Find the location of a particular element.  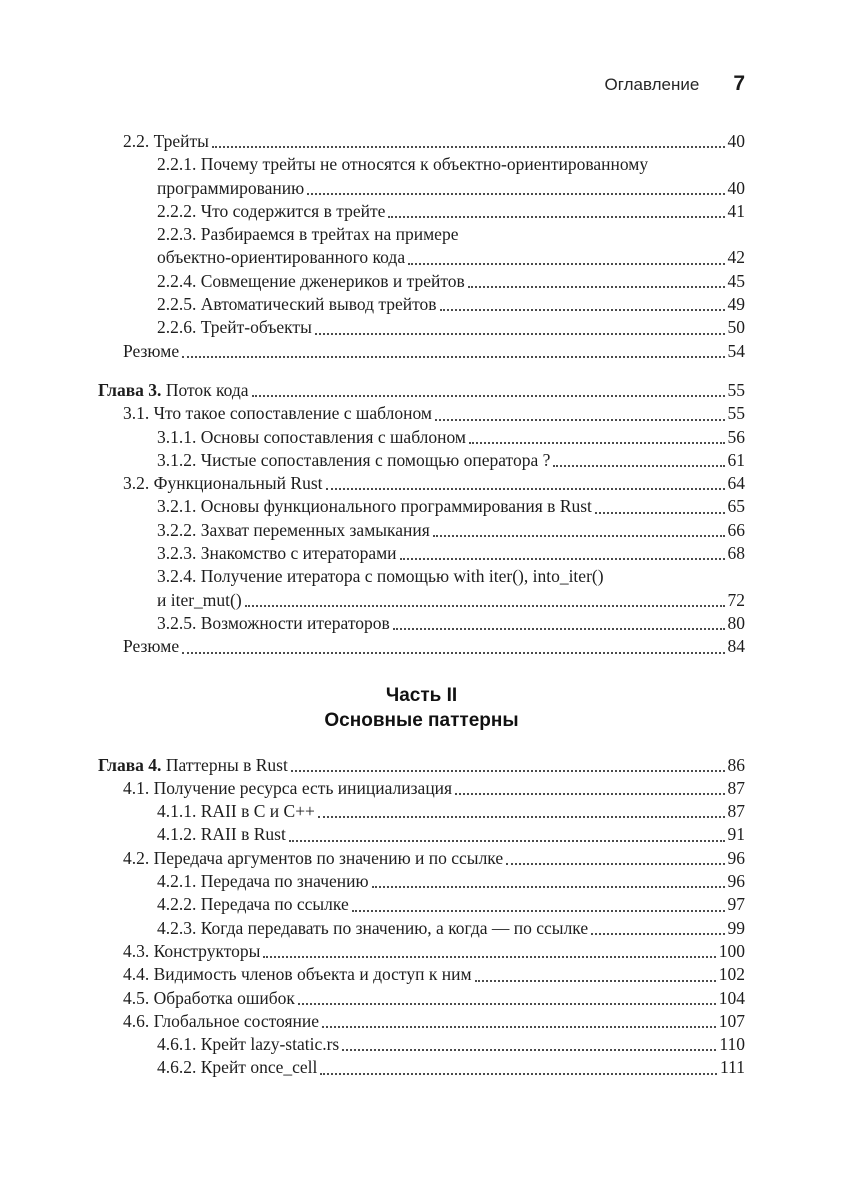

toc-entry-page-number: 49 is located at coordinates (736, 304).